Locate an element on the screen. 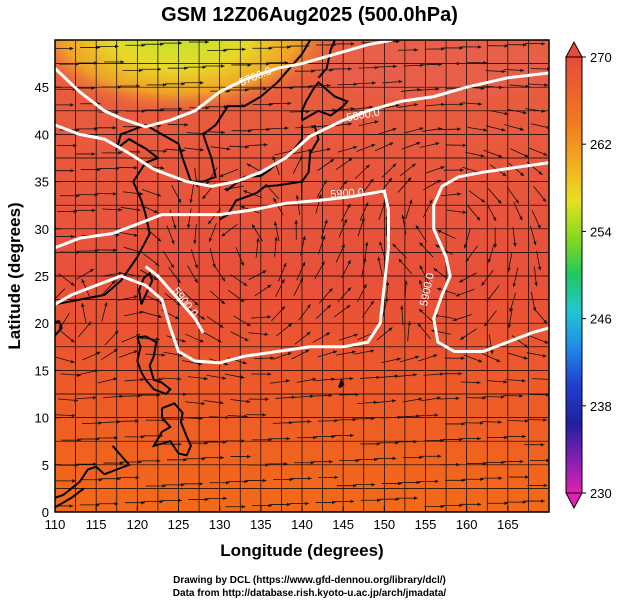  x-tick-label: 115 is located at coordinates (96, 524).